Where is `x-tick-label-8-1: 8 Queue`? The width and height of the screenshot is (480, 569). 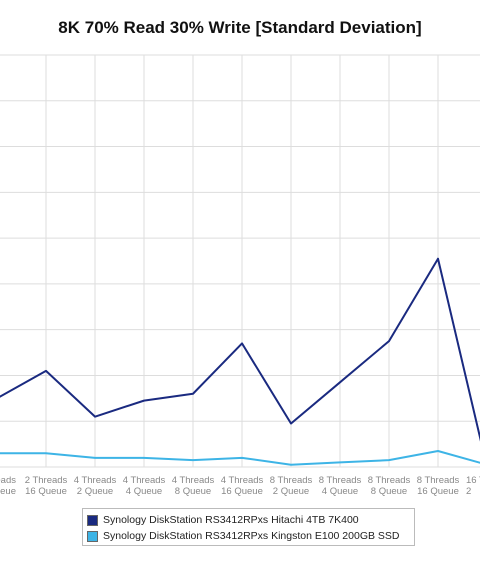
x-tick-label-8-1: 8 Queue is located at coordinates (389, 491).